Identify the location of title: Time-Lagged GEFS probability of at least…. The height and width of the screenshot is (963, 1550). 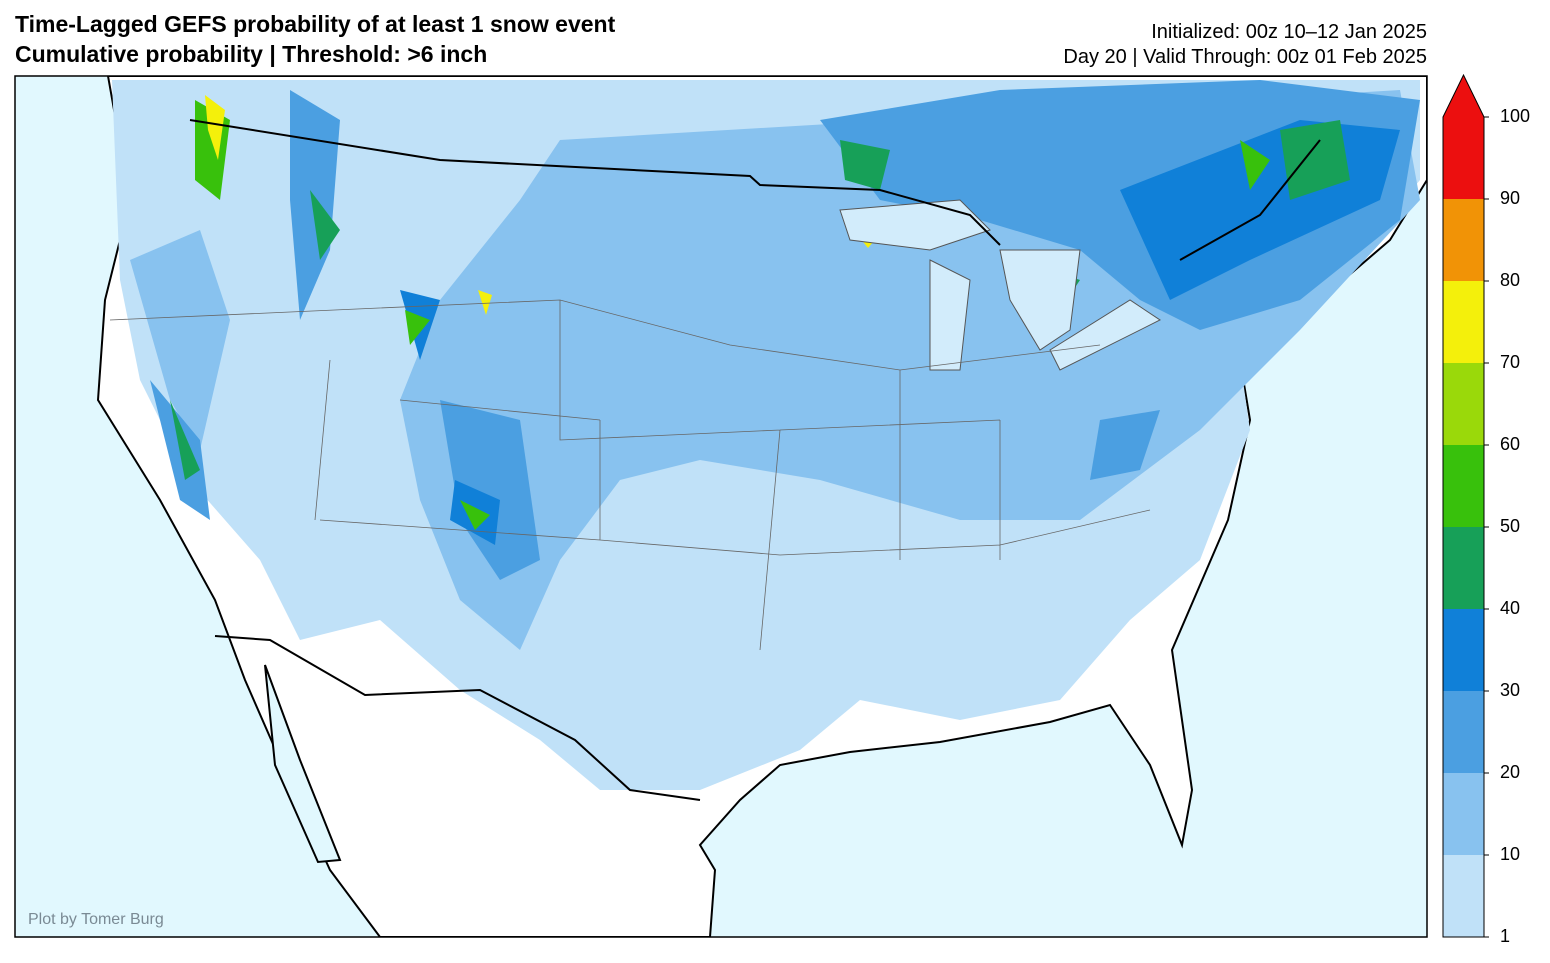
(315, 24).